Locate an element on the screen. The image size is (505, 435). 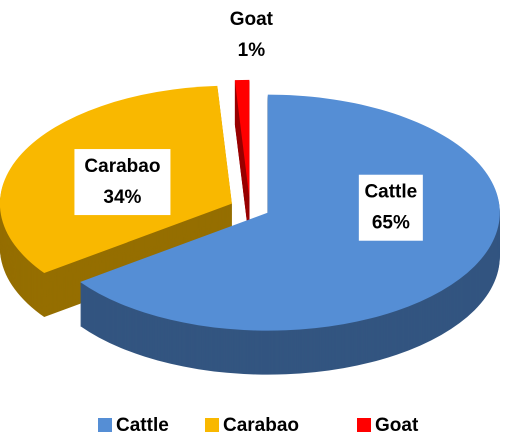
data-label-category: Goat is located at coordinates (252, 19).